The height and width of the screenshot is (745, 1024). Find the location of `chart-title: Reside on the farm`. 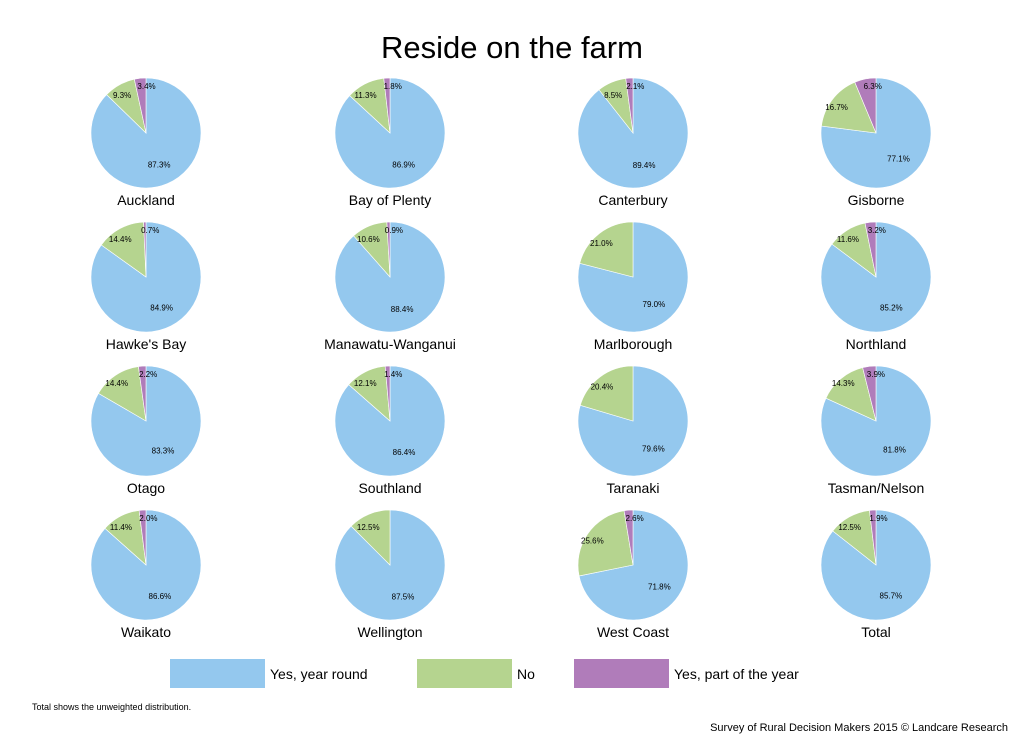

chart-title: Reside on the farm is located at coordinates (512, 47).